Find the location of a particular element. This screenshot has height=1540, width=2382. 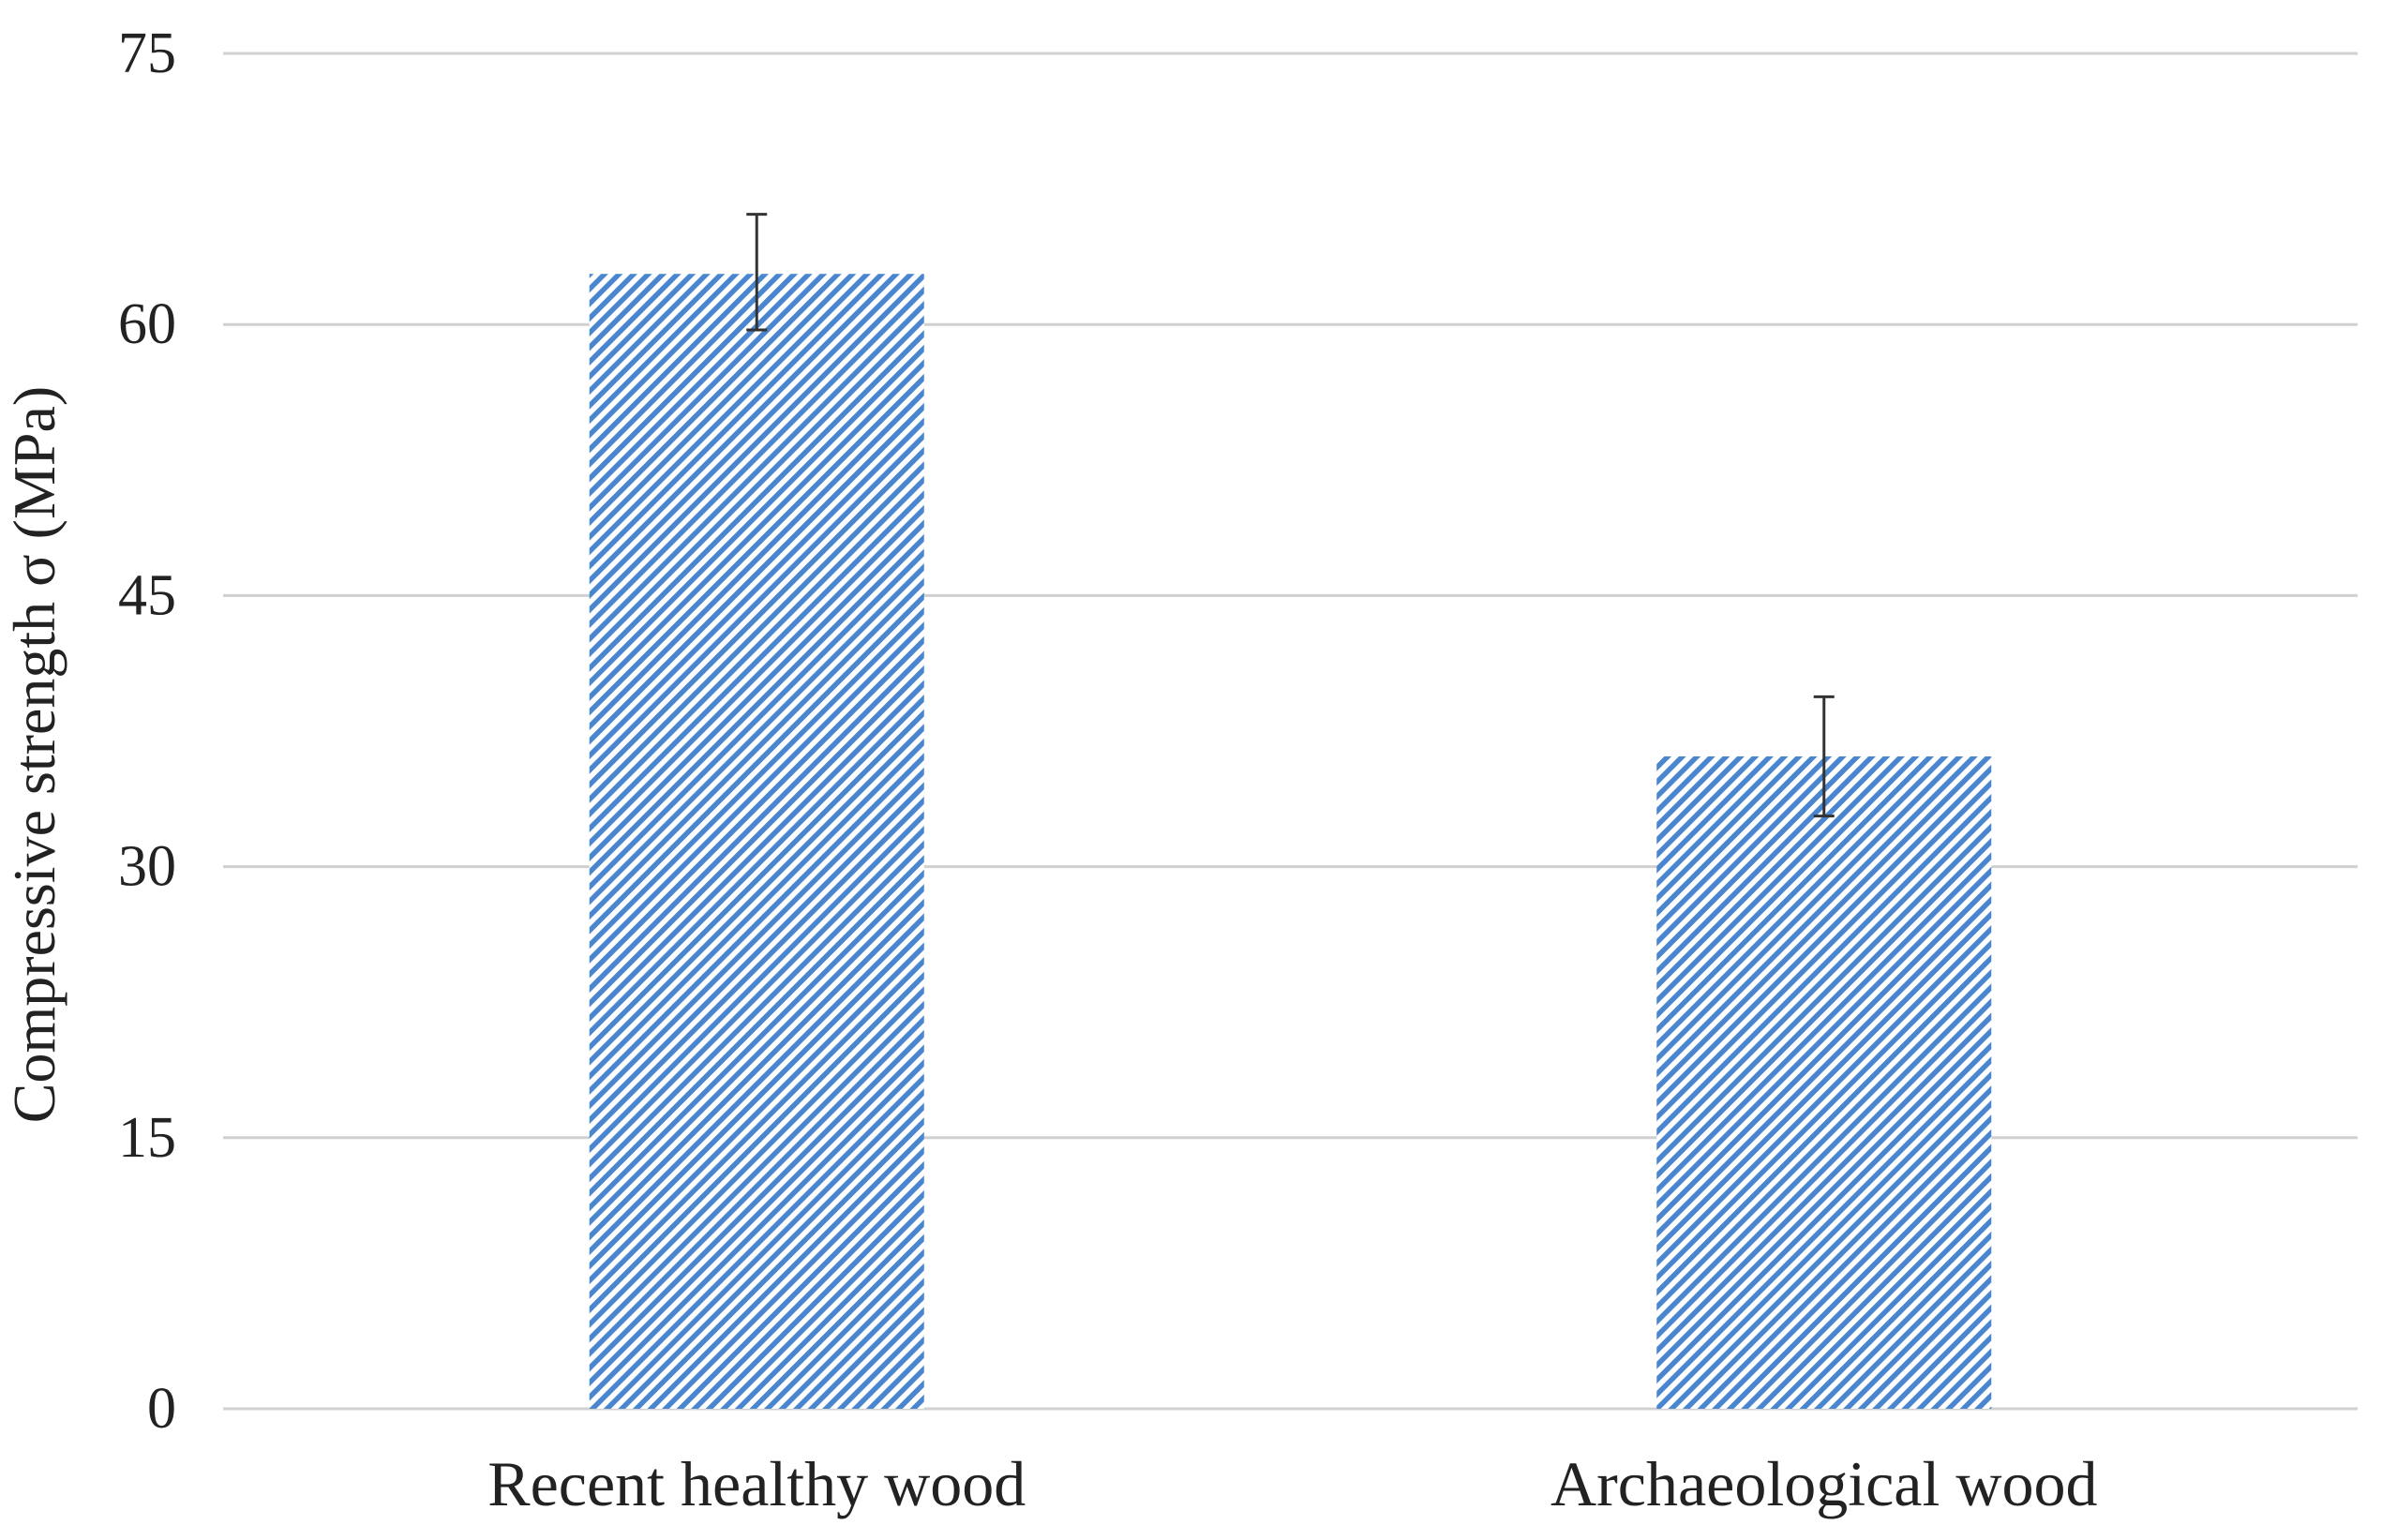

y-tick-label: 45 is located at coordinates (147, 595).